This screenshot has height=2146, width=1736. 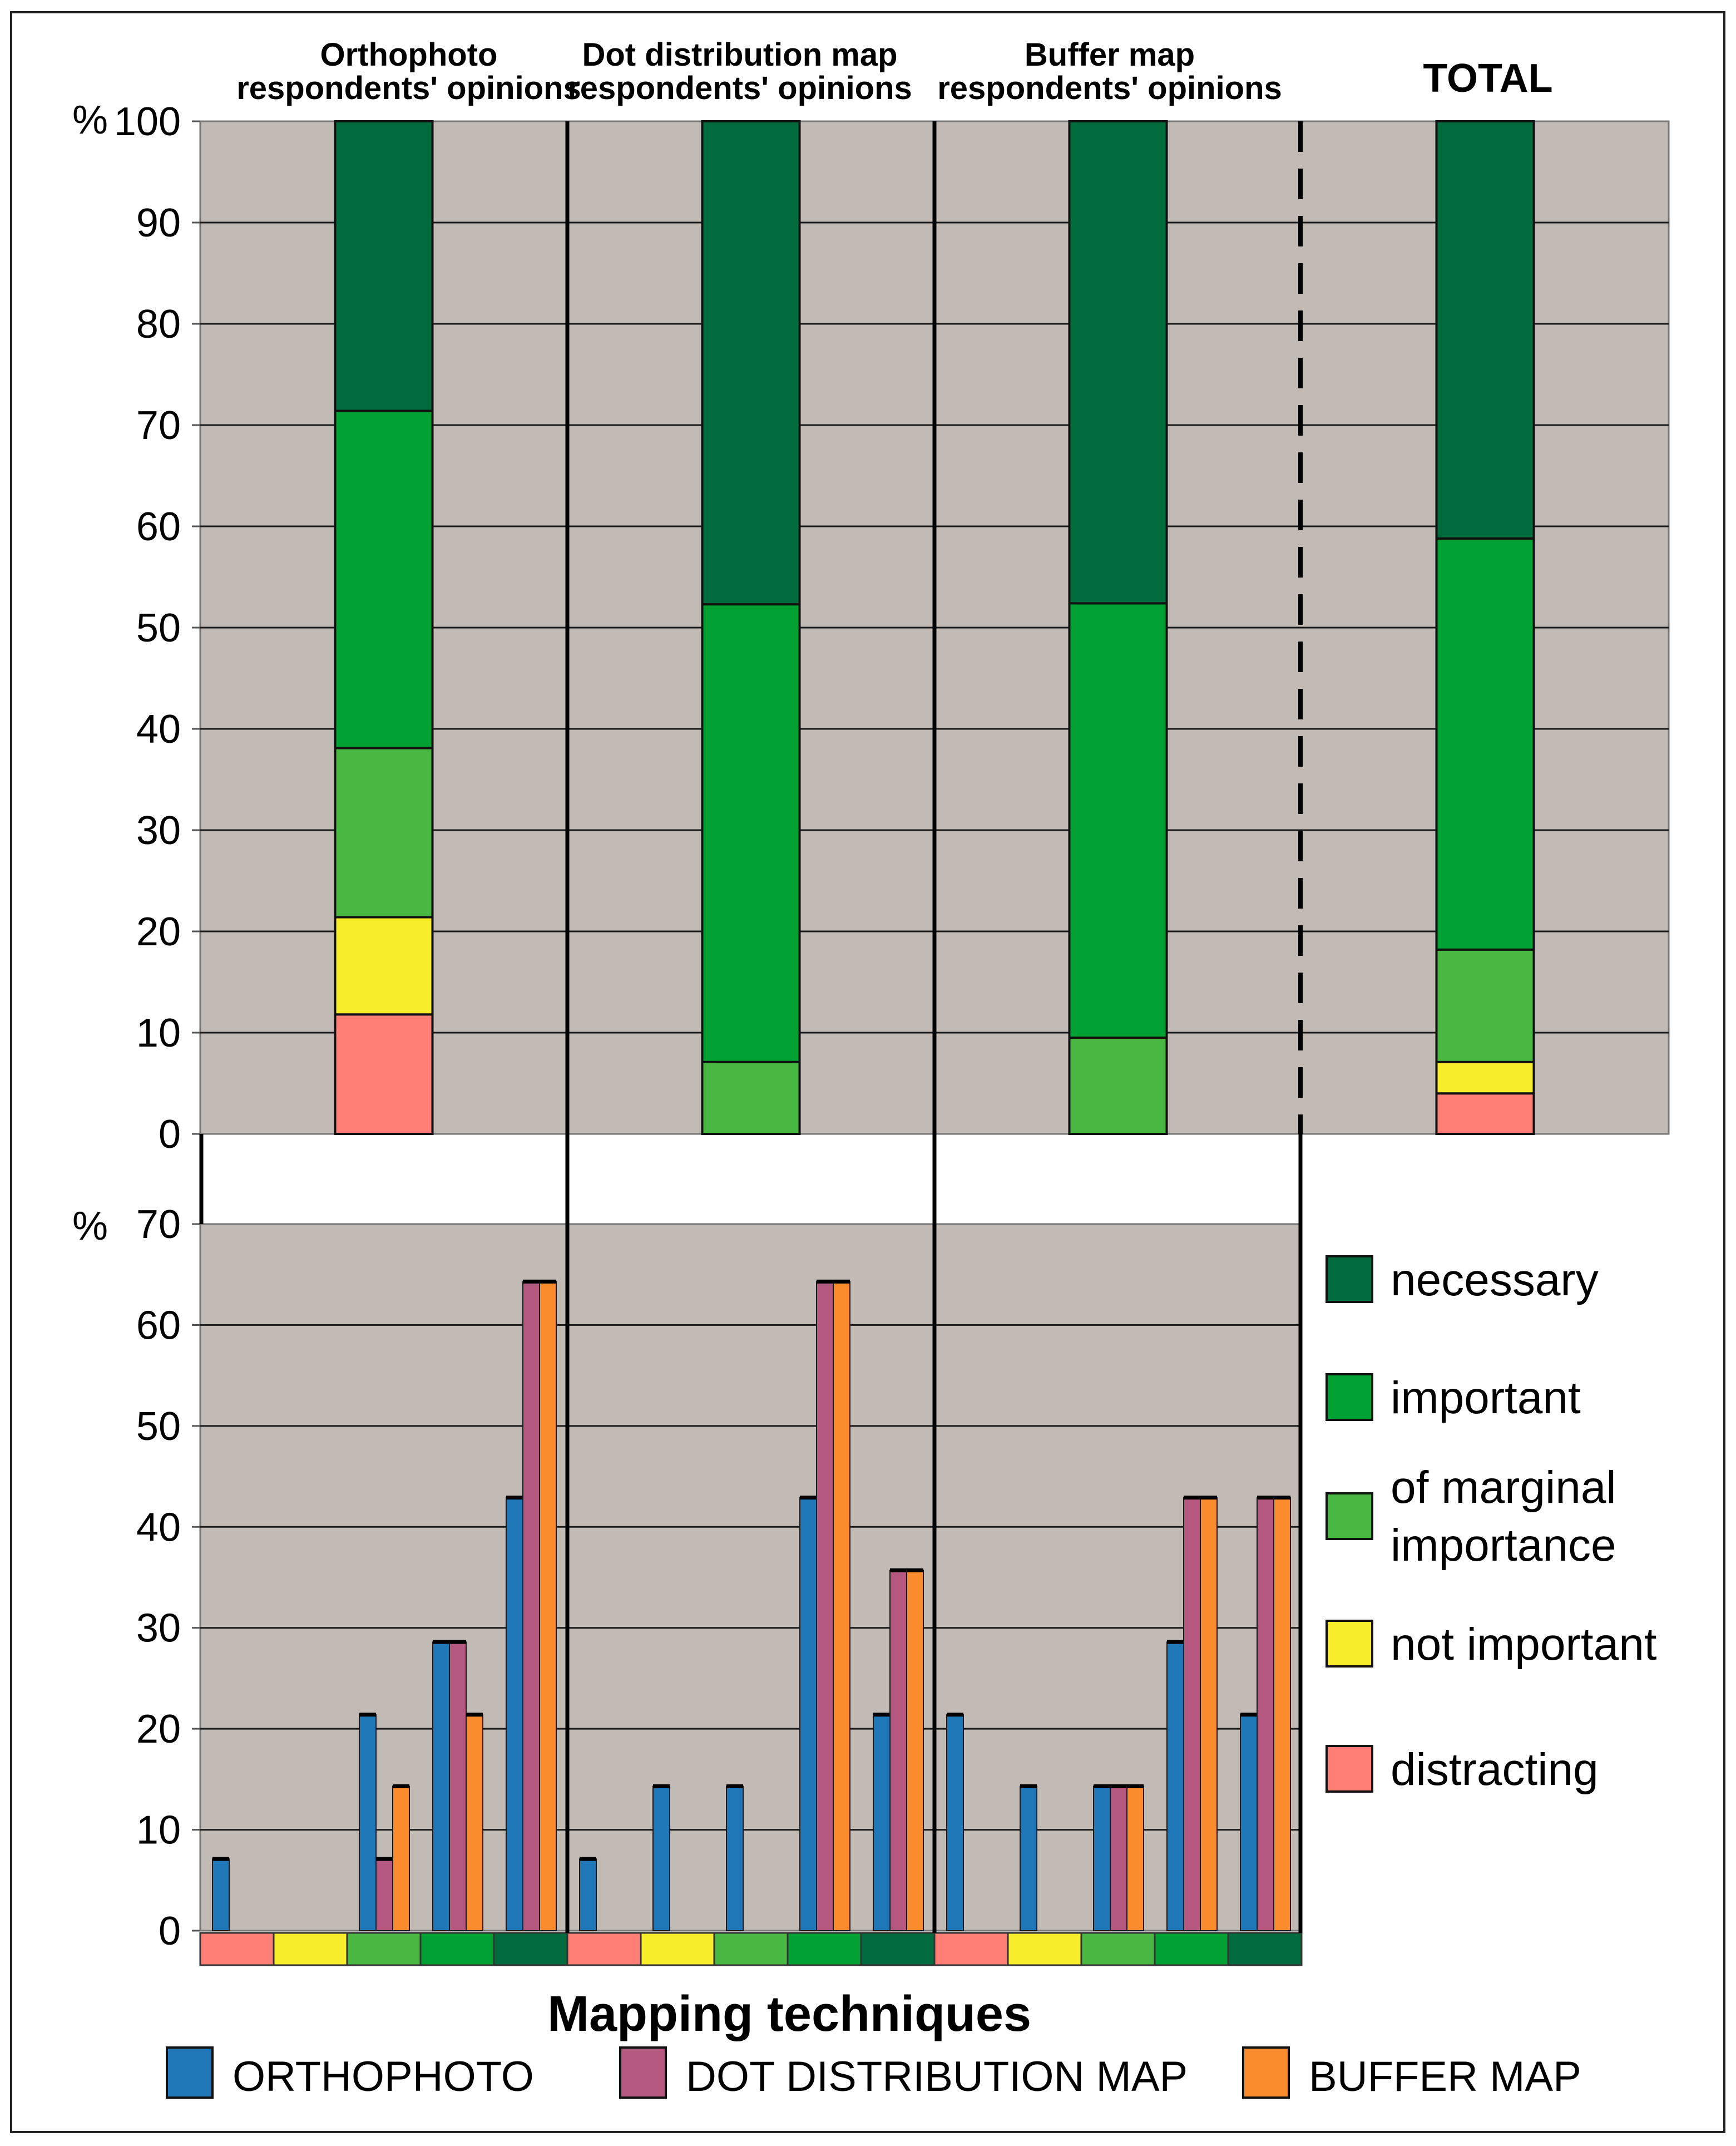 What do you see at coordinates (158, 1830) in the screenshot?
I see `bottom-y-tick-label: 10` at bounding box center [158, 1830].